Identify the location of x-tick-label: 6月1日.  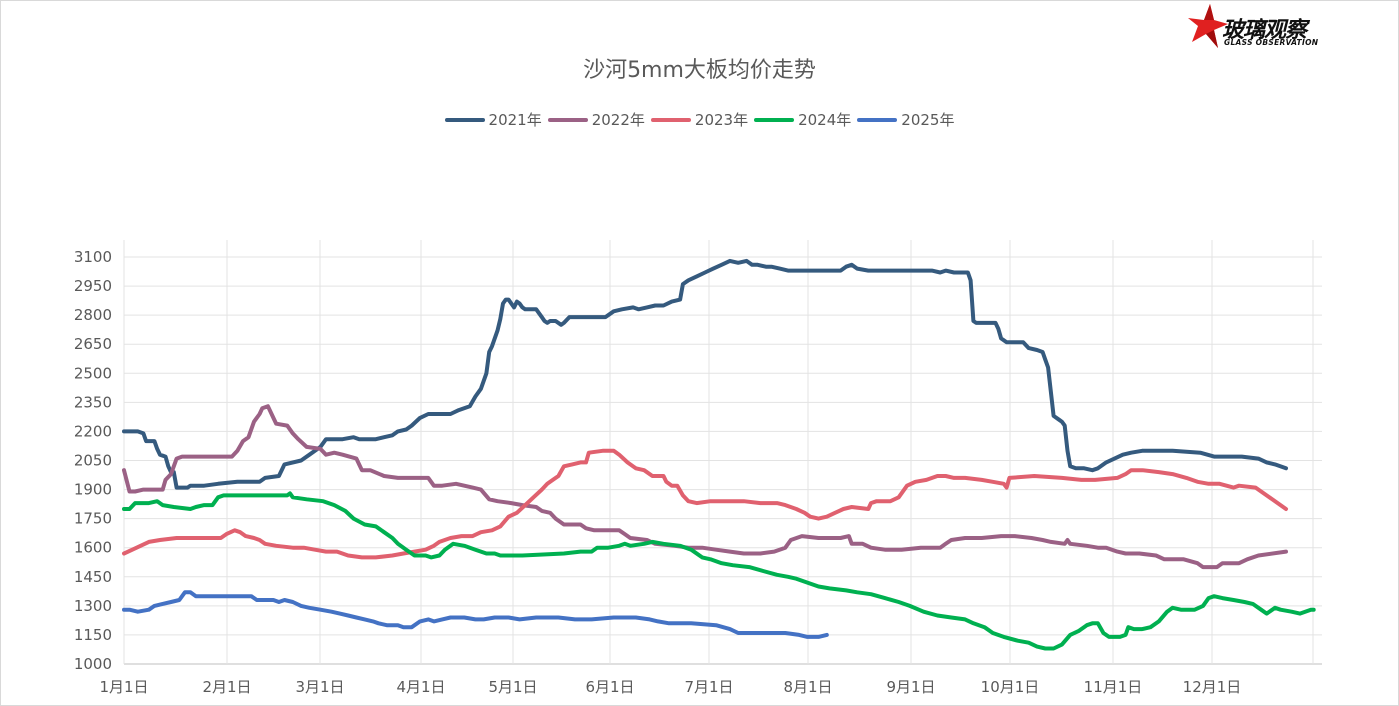
(609, 687).